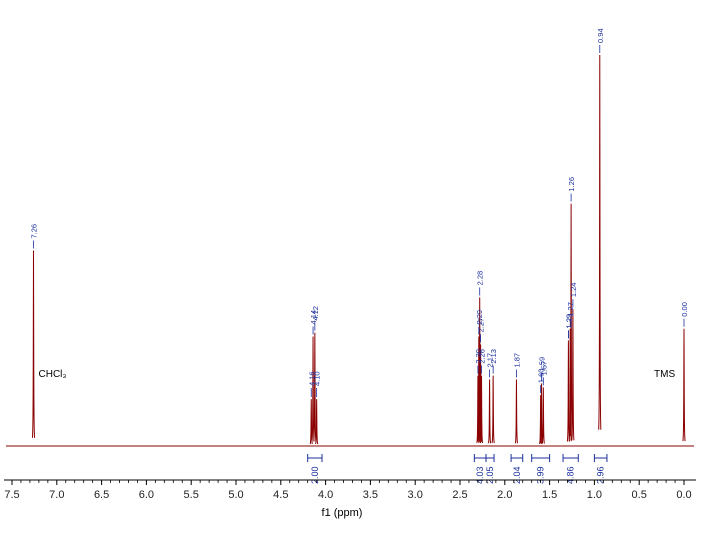  I want to click on peak-label-text: 4.10, so click(317, 378).